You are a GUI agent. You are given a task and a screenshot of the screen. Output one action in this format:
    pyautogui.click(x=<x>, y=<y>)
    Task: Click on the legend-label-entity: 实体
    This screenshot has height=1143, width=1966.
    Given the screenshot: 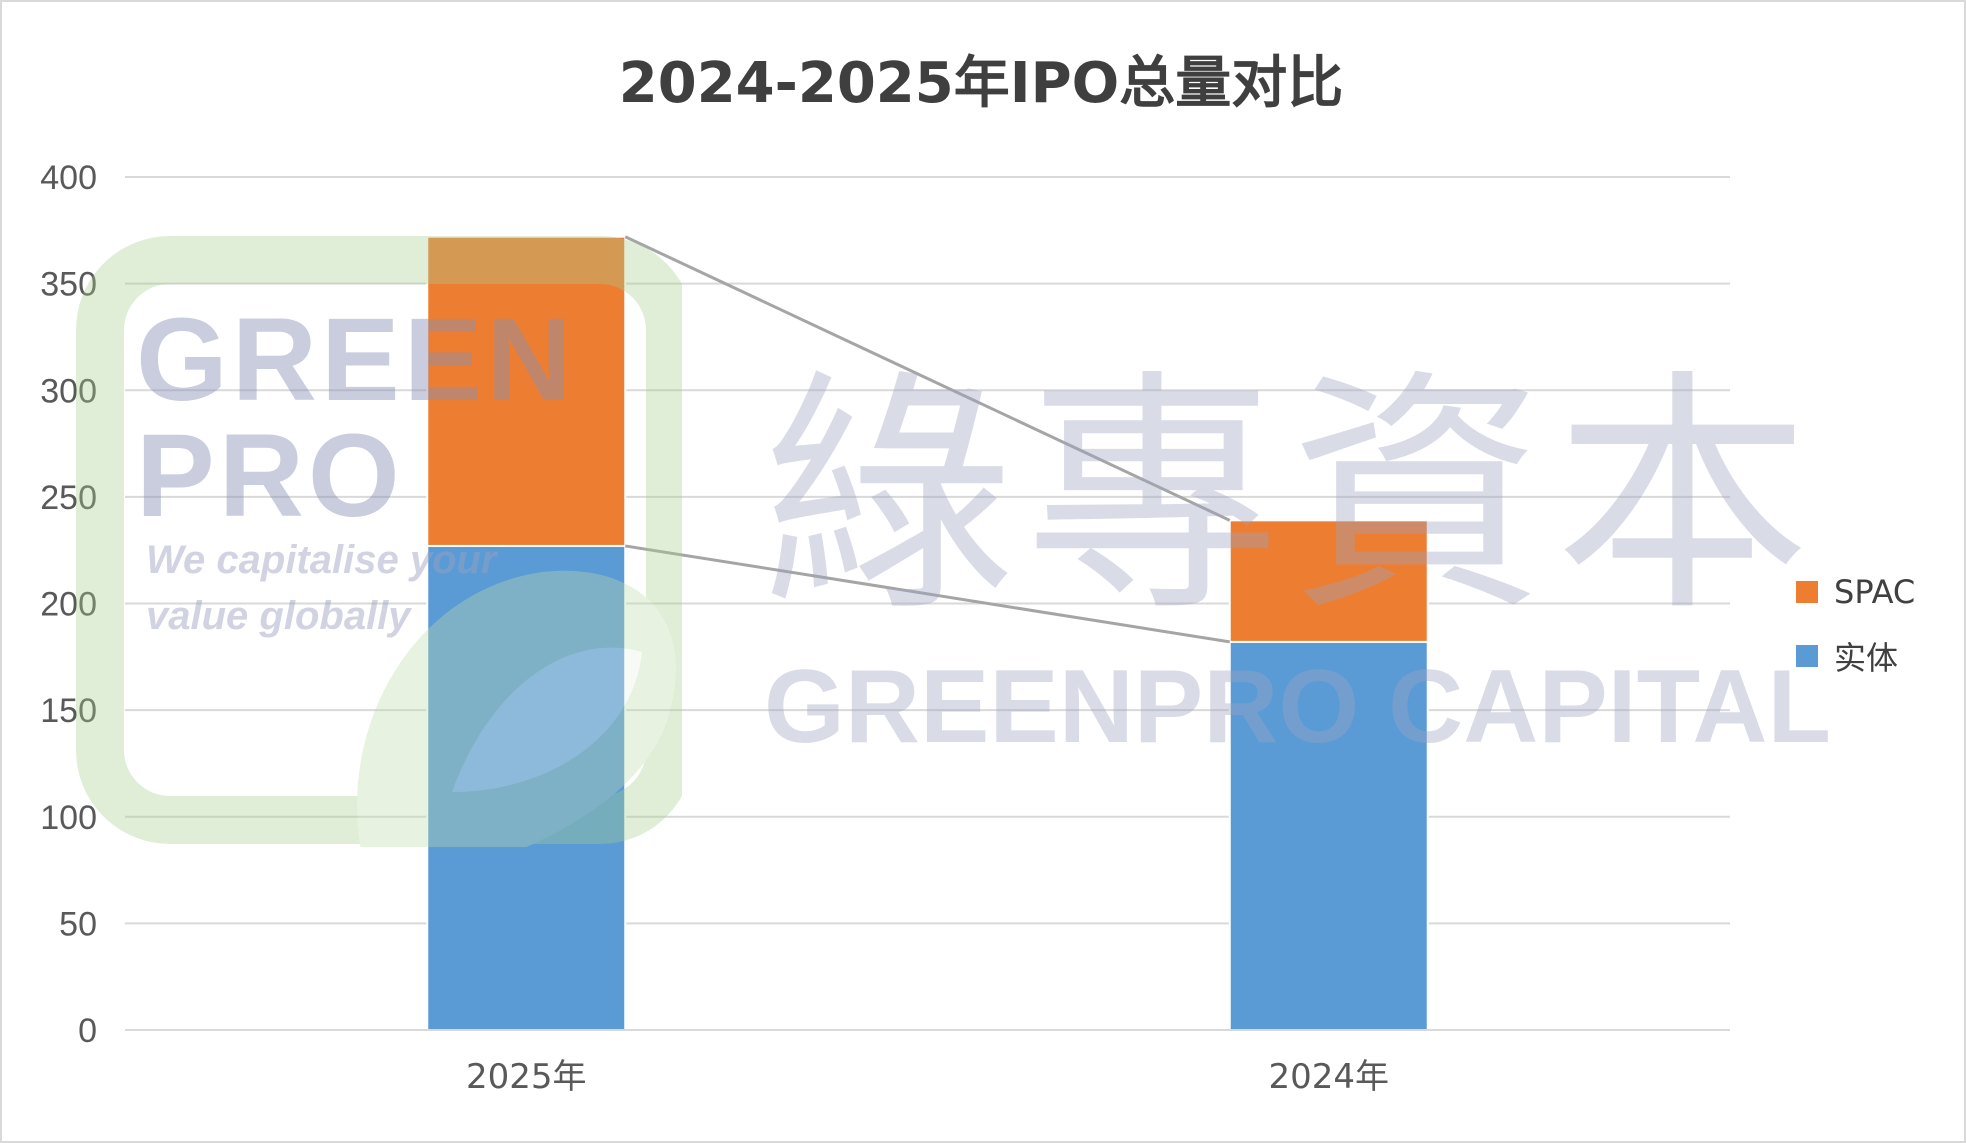 What is the action you would take?
    pyautogui.click(x=1866, y=658)
    